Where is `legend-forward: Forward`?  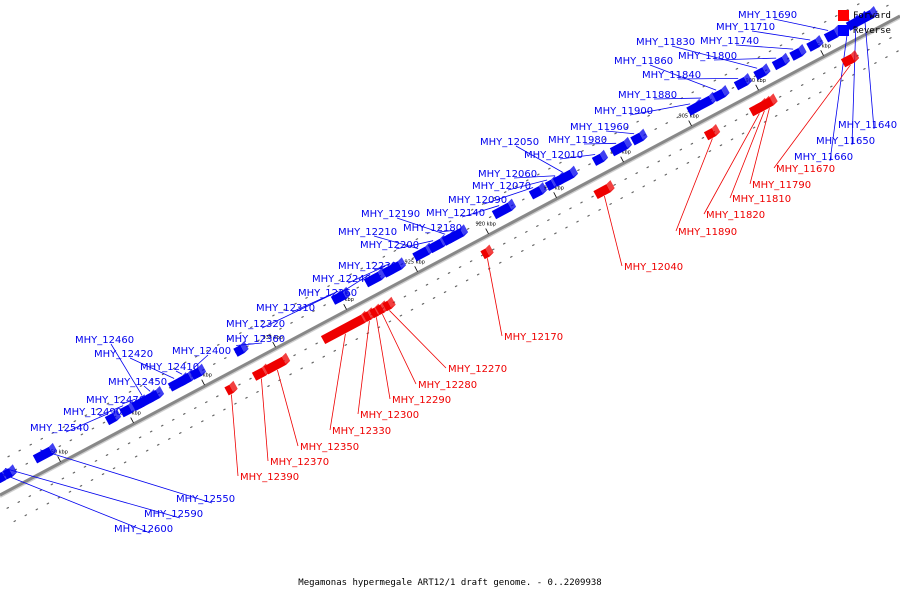
legend-forward: Forward is located at coordinates (864, 15).